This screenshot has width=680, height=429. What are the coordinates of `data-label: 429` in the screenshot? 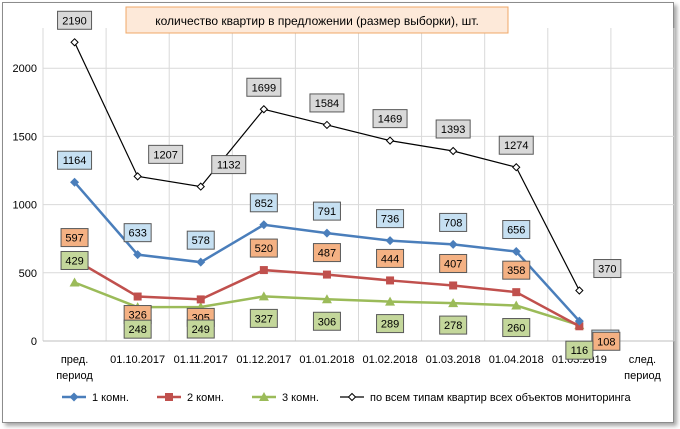 It's located at (74, 261).